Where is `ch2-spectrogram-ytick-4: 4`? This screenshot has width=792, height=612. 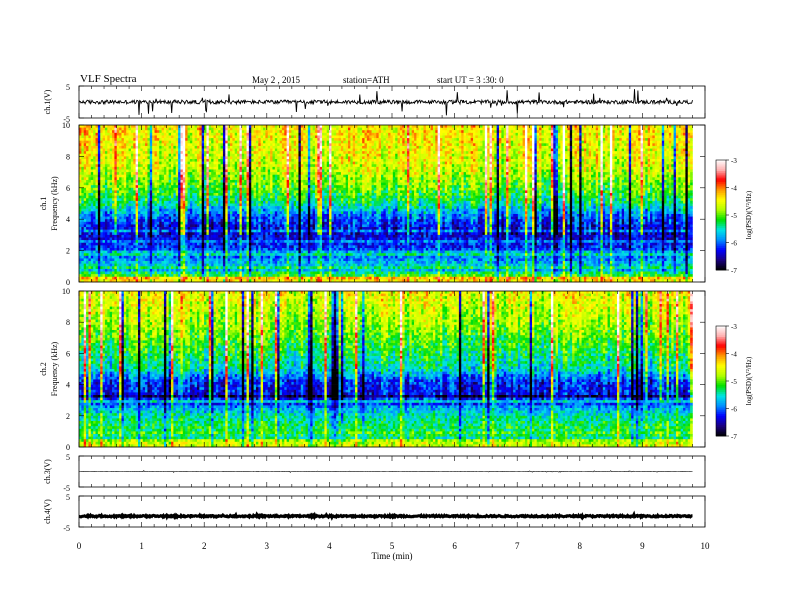
ch2-spectrogram-ytick-4: 4 is located at coordinates (68, 385).